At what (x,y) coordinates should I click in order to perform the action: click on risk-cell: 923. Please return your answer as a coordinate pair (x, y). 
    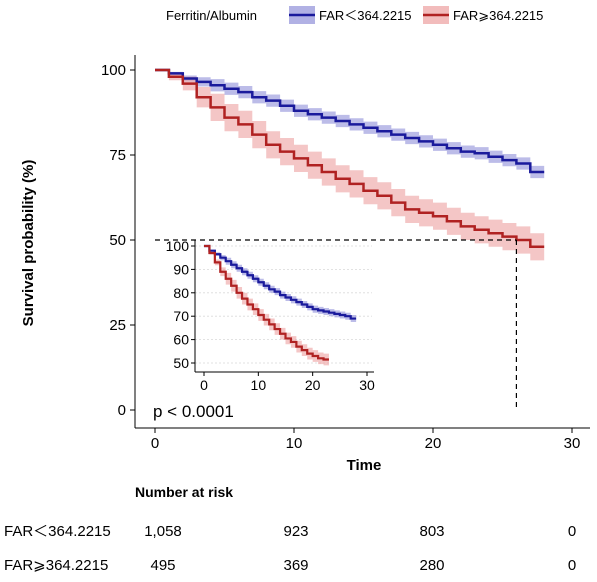
    Looking at the image, I should click on (295, 531).